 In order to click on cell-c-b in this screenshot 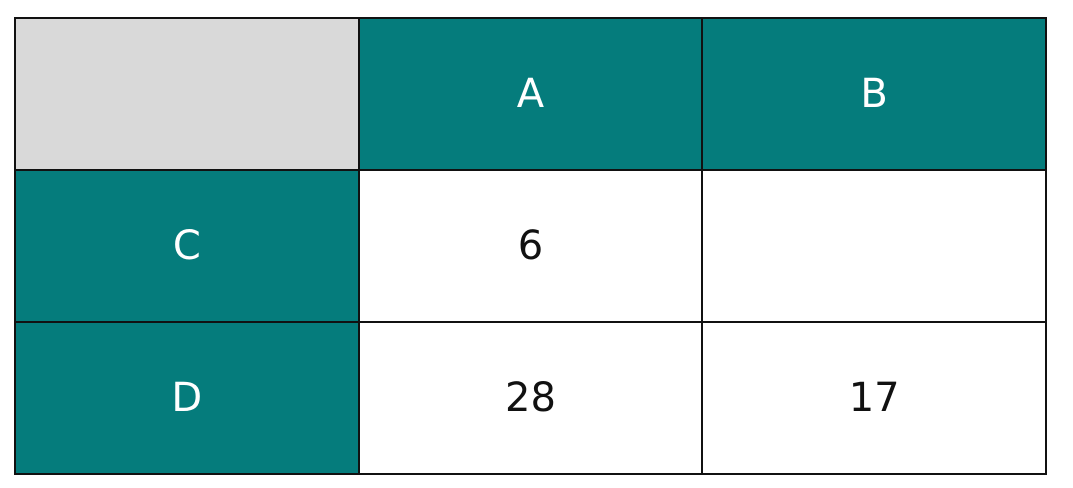, I will do `click(874, 246)`.